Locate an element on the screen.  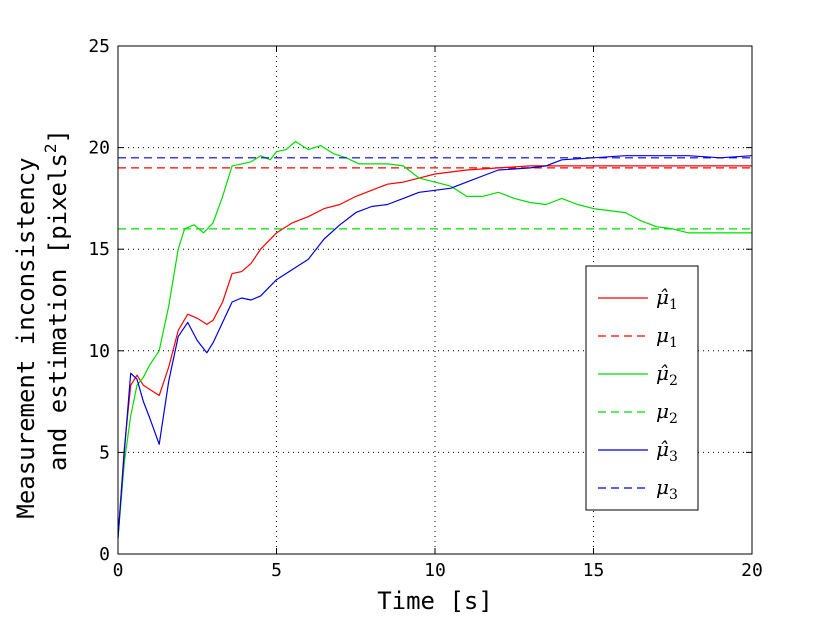
x-tick-label: 0 is located at coordinates (118, 570).